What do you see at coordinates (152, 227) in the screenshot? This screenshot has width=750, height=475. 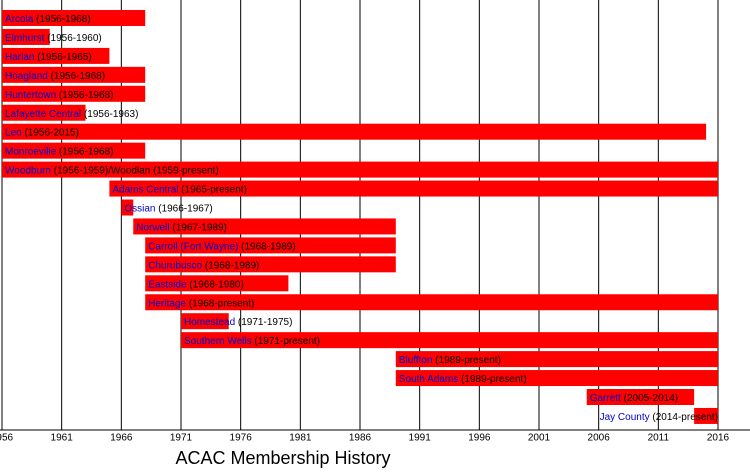 I see `bar-name: Norwell` at bounding box center [152, 227].